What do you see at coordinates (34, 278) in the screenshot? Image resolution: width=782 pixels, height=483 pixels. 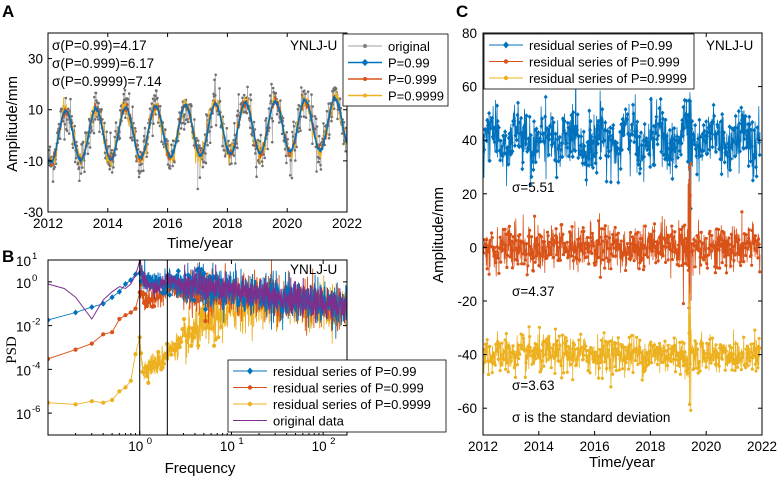 I see `y-tick-exponent: 0` at bounding box center [34, 278].